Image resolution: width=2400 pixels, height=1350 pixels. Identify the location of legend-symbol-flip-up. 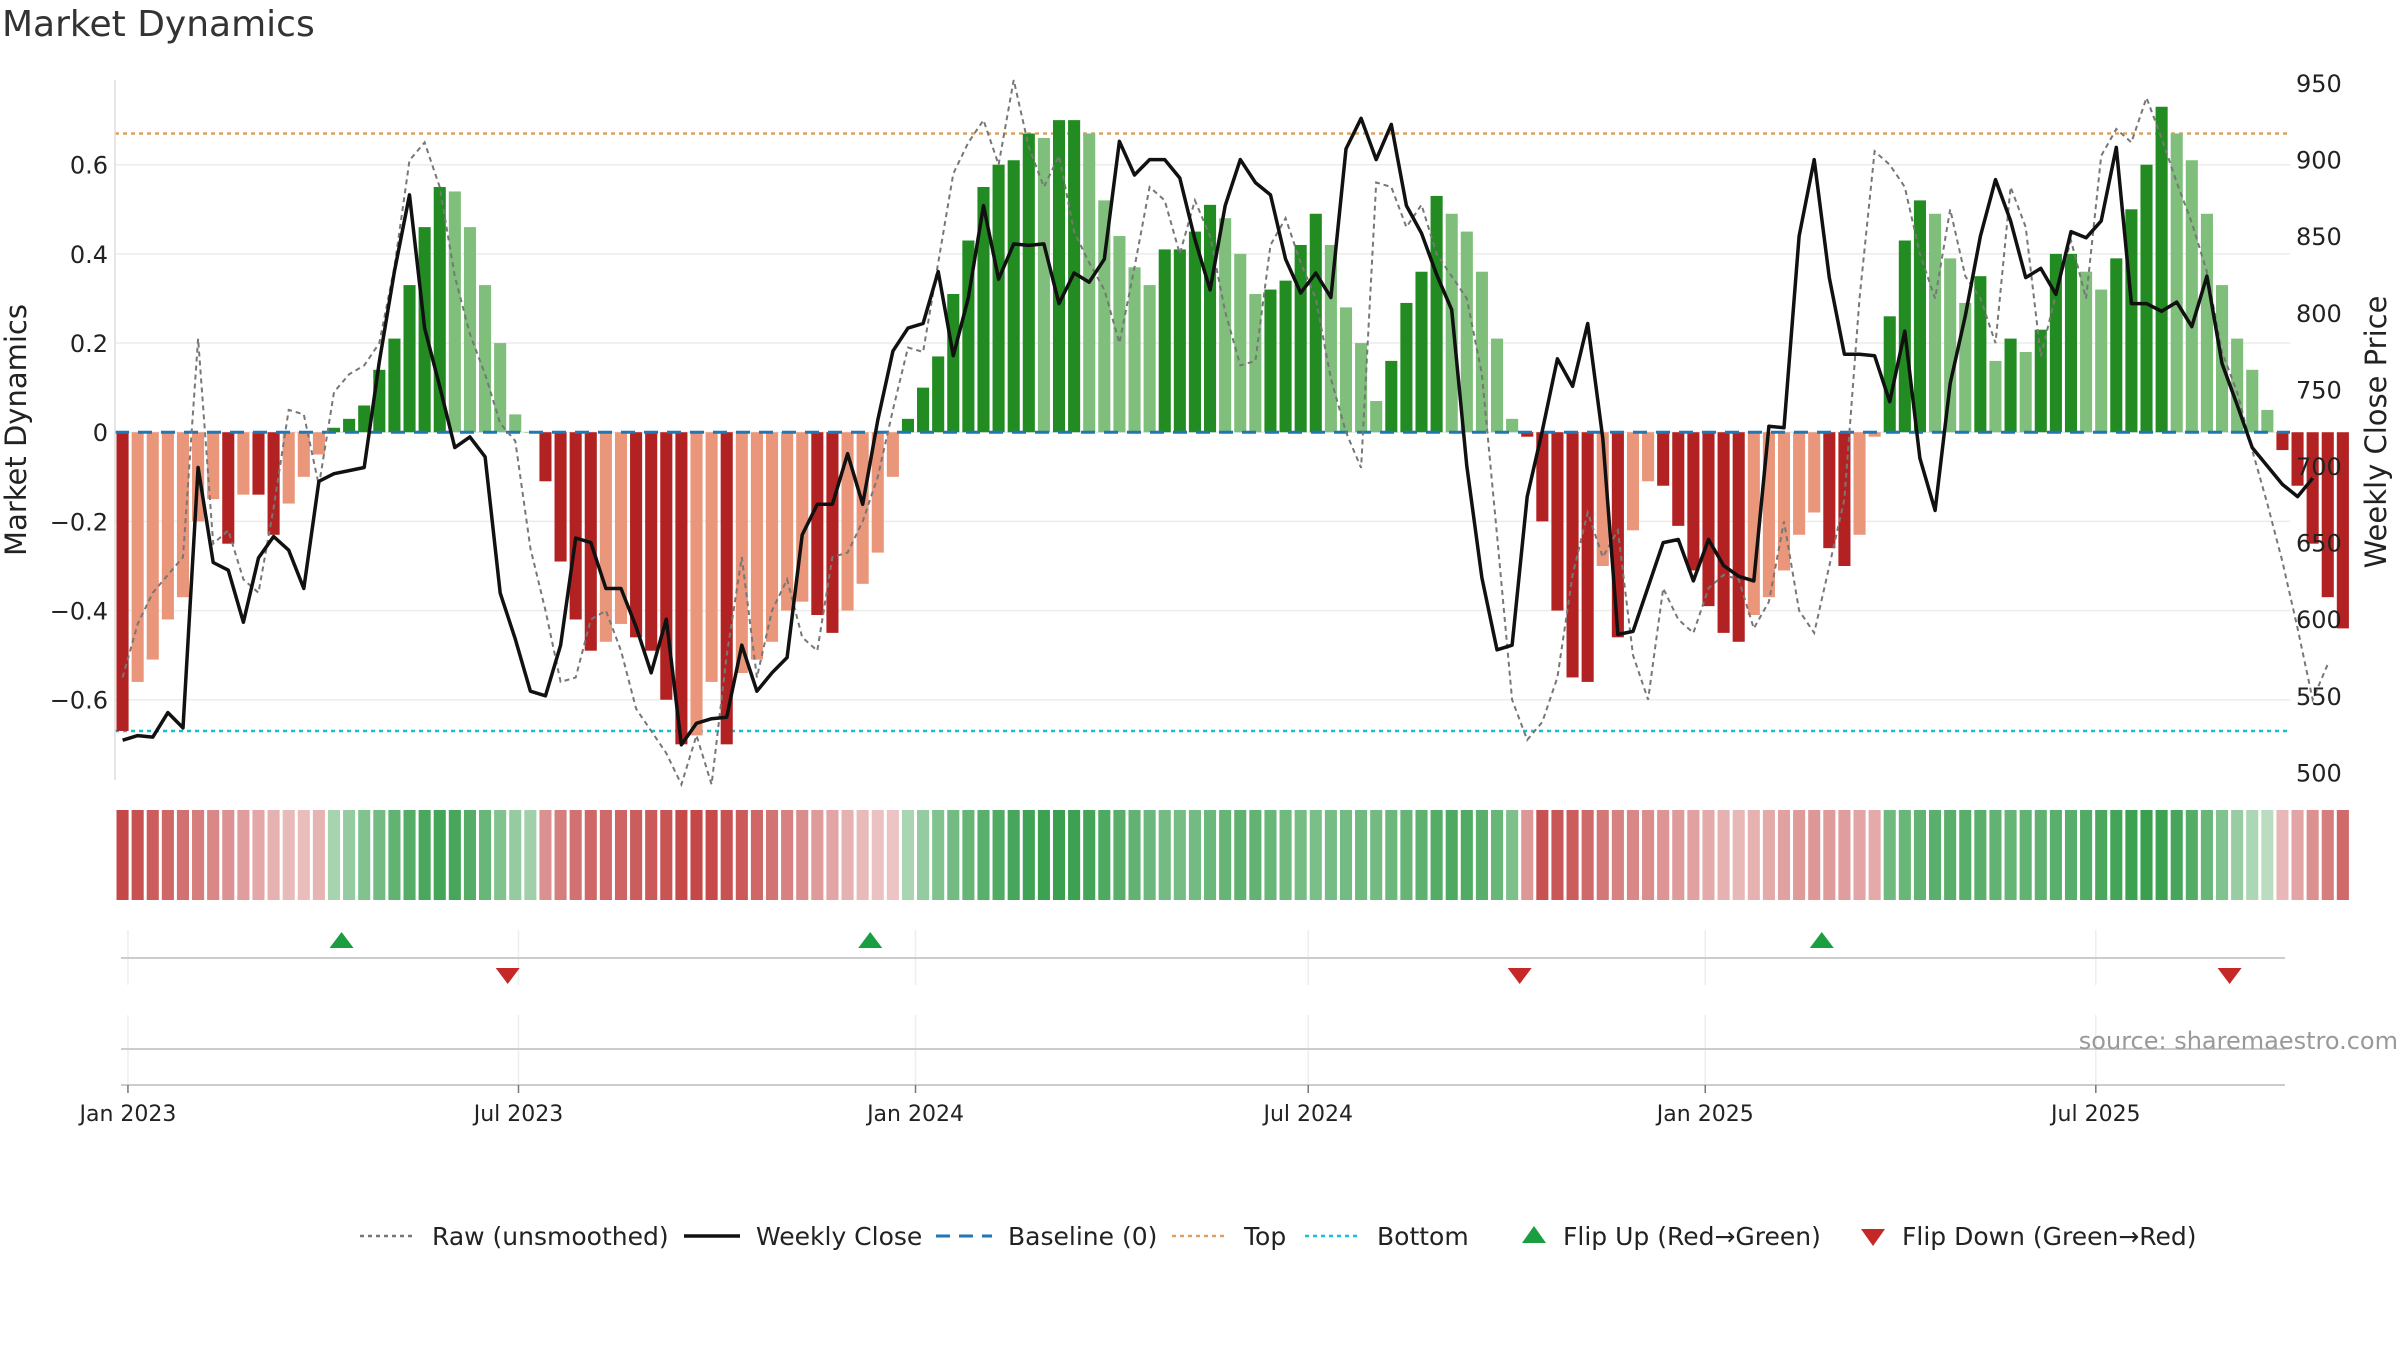
(1534, 1234).